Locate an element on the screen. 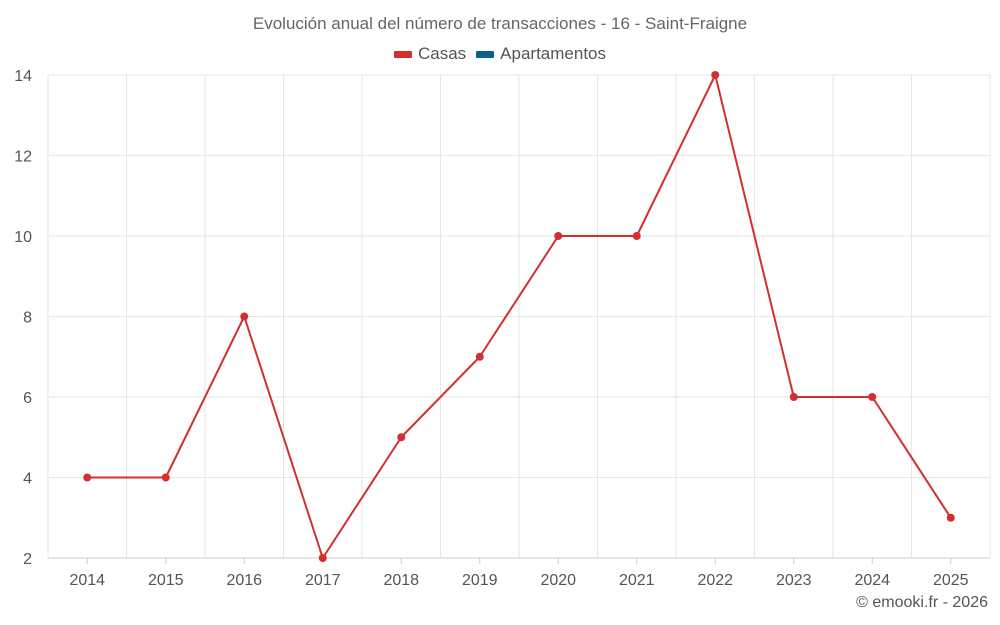  legend-item-casas: Casas is located at coordinates (430, 54).